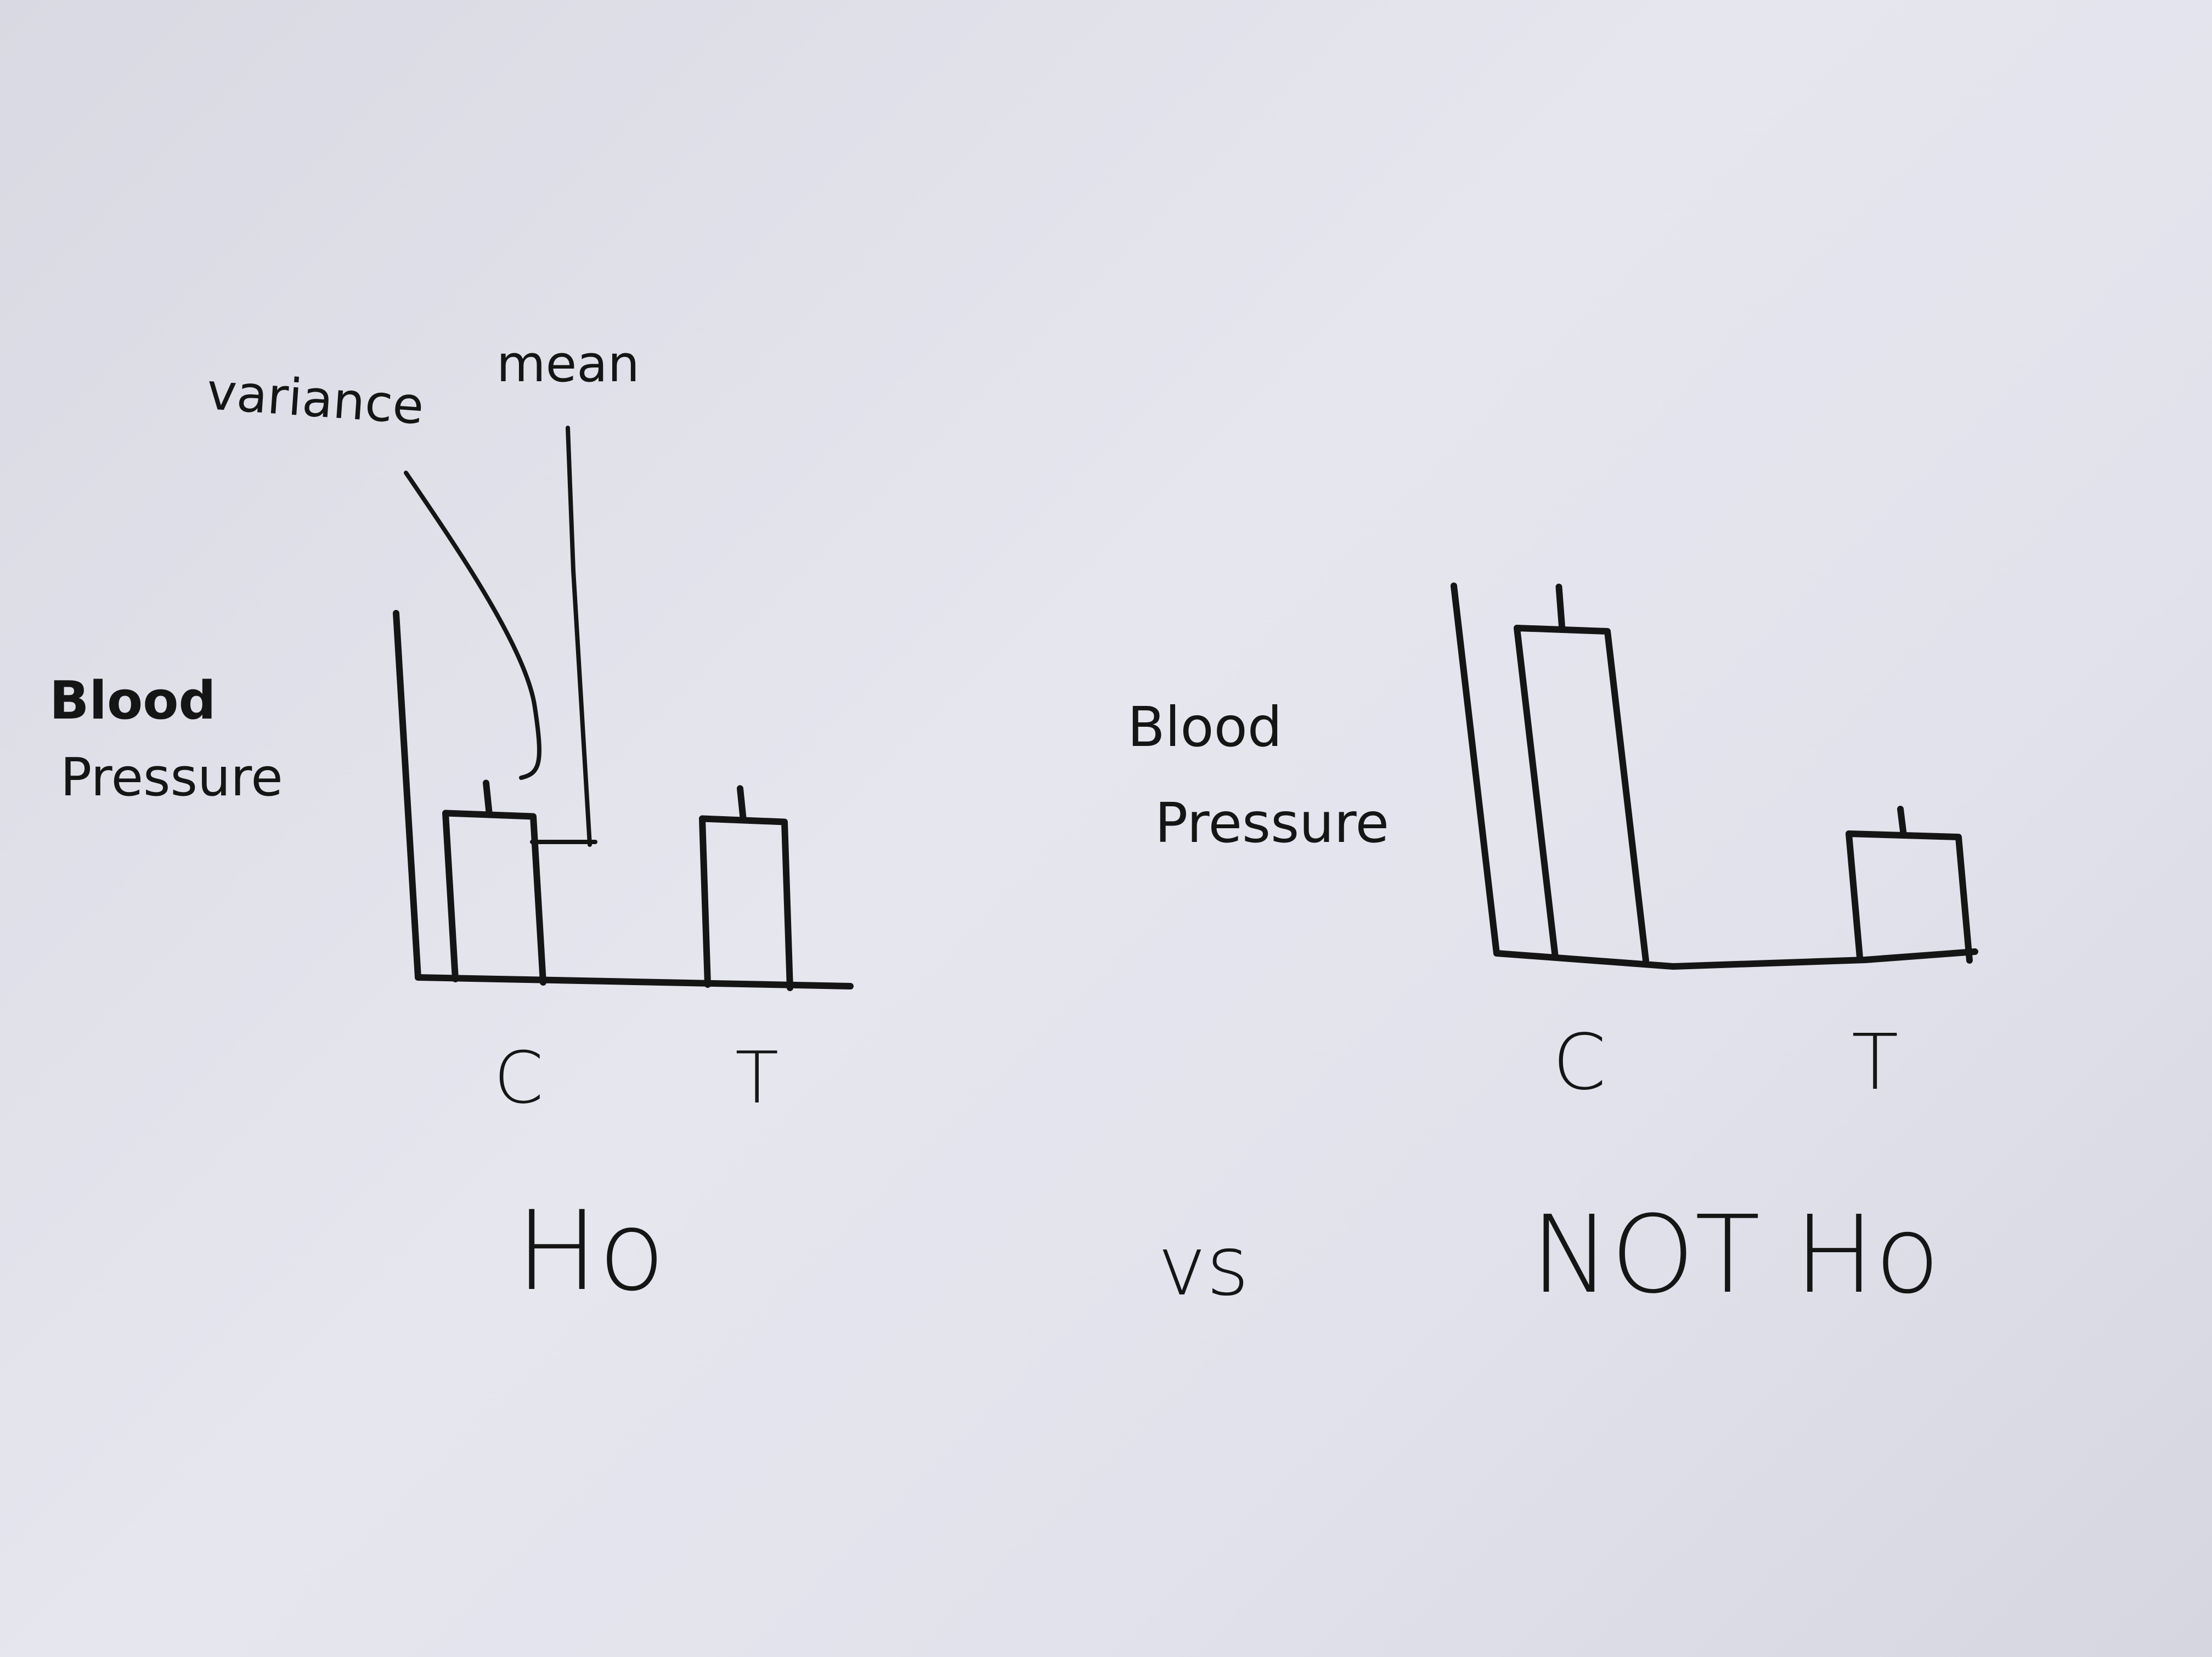 This screenshot has width=2212, height=1657. I want to click on chart-ho-ylabel-line1: Blood, so click(132, 701).